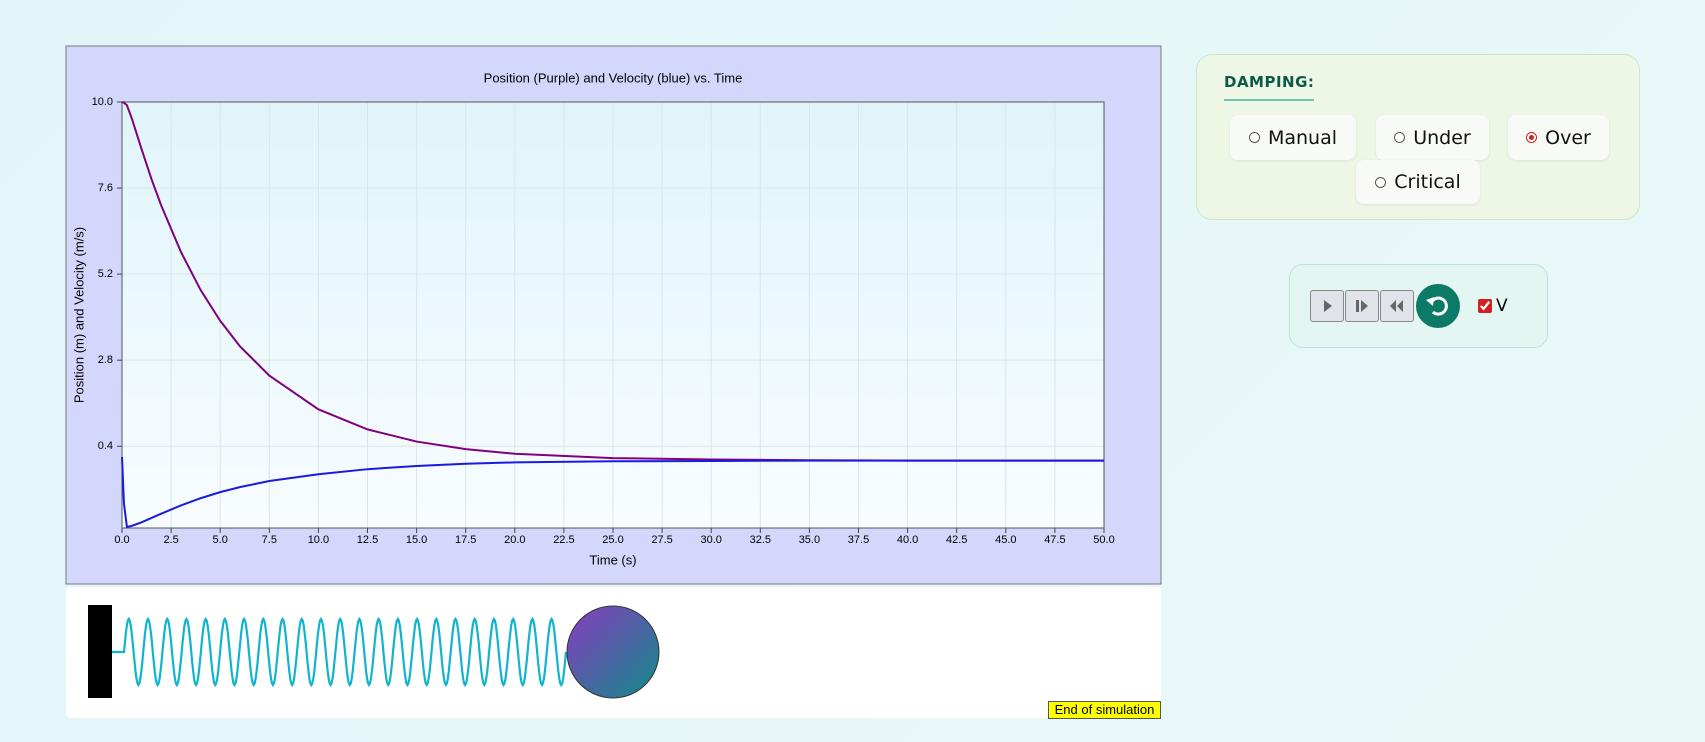 This screenshot has width=1705, height=742. What do you see at coordinates (318, 540) in the screenshot?
I see `x-tick-label: 10.0` at bounding box center [318, 540].